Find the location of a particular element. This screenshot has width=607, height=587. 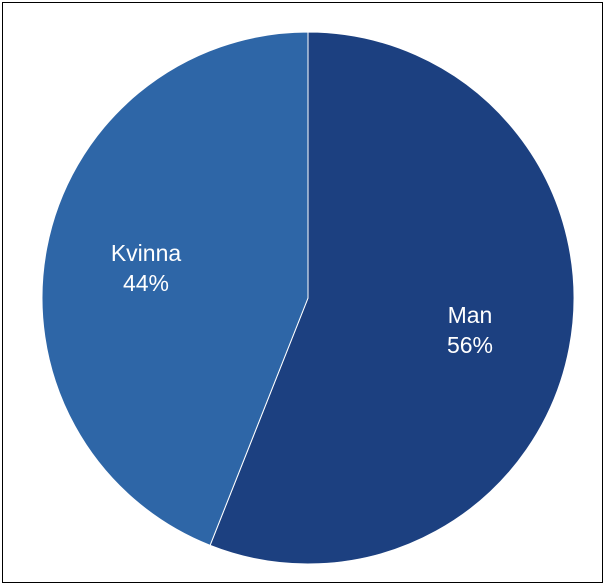

slice-value-kvinna: 44% is located at coordinates (146, 283).